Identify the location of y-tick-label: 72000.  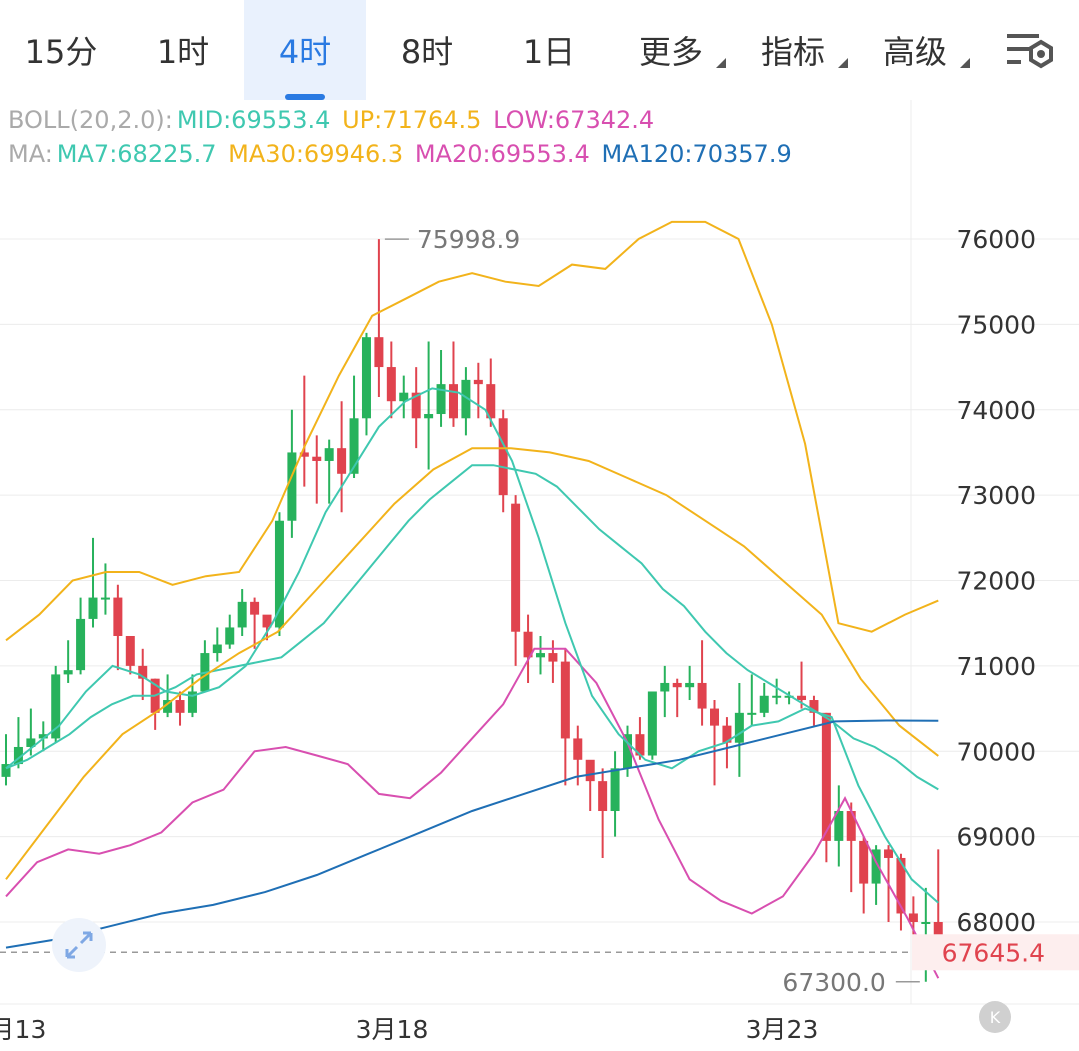
(996, 581).